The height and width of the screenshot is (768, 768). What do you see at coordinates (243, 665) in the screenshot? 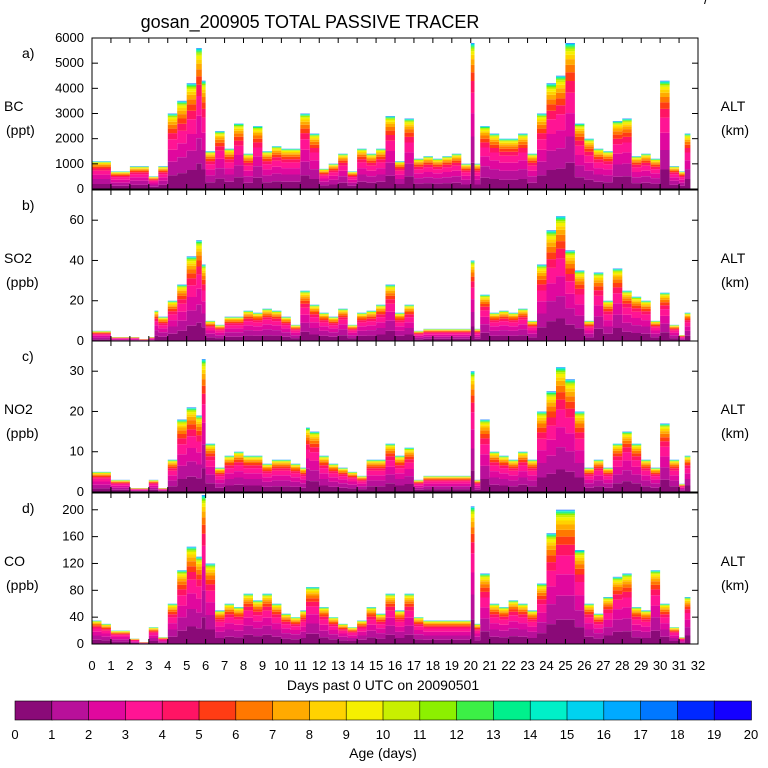
I see `x-tick-label: 8` at bounding box center [243, 665].